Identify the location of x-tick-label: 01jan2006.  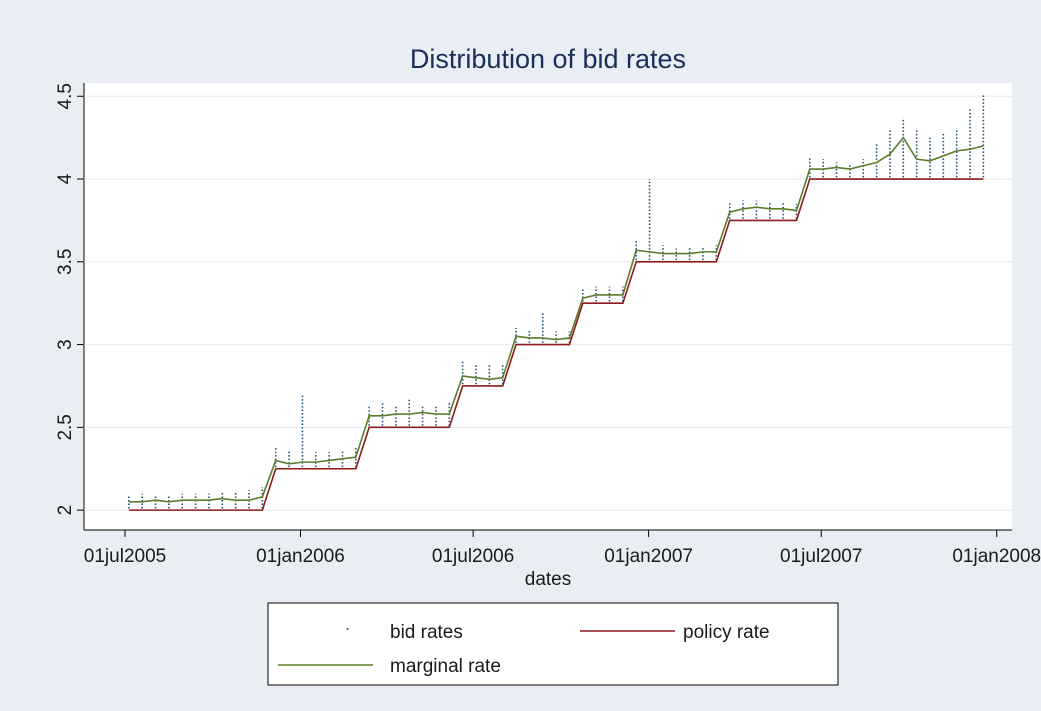
(300, 556).